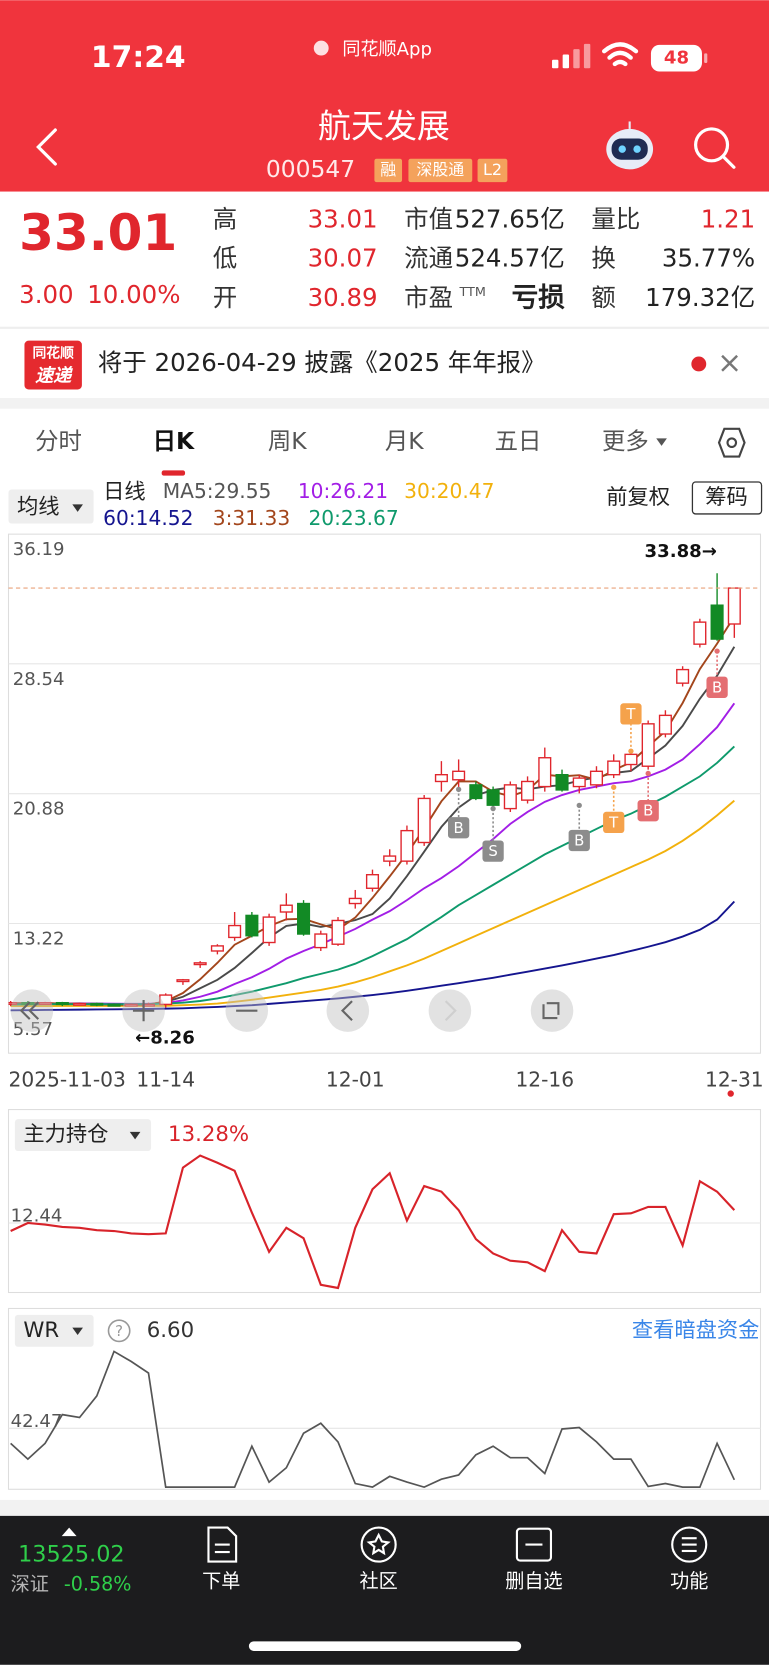 The image size is (769, 1665). I want to click on help-text: ?, so click(119, 1331).